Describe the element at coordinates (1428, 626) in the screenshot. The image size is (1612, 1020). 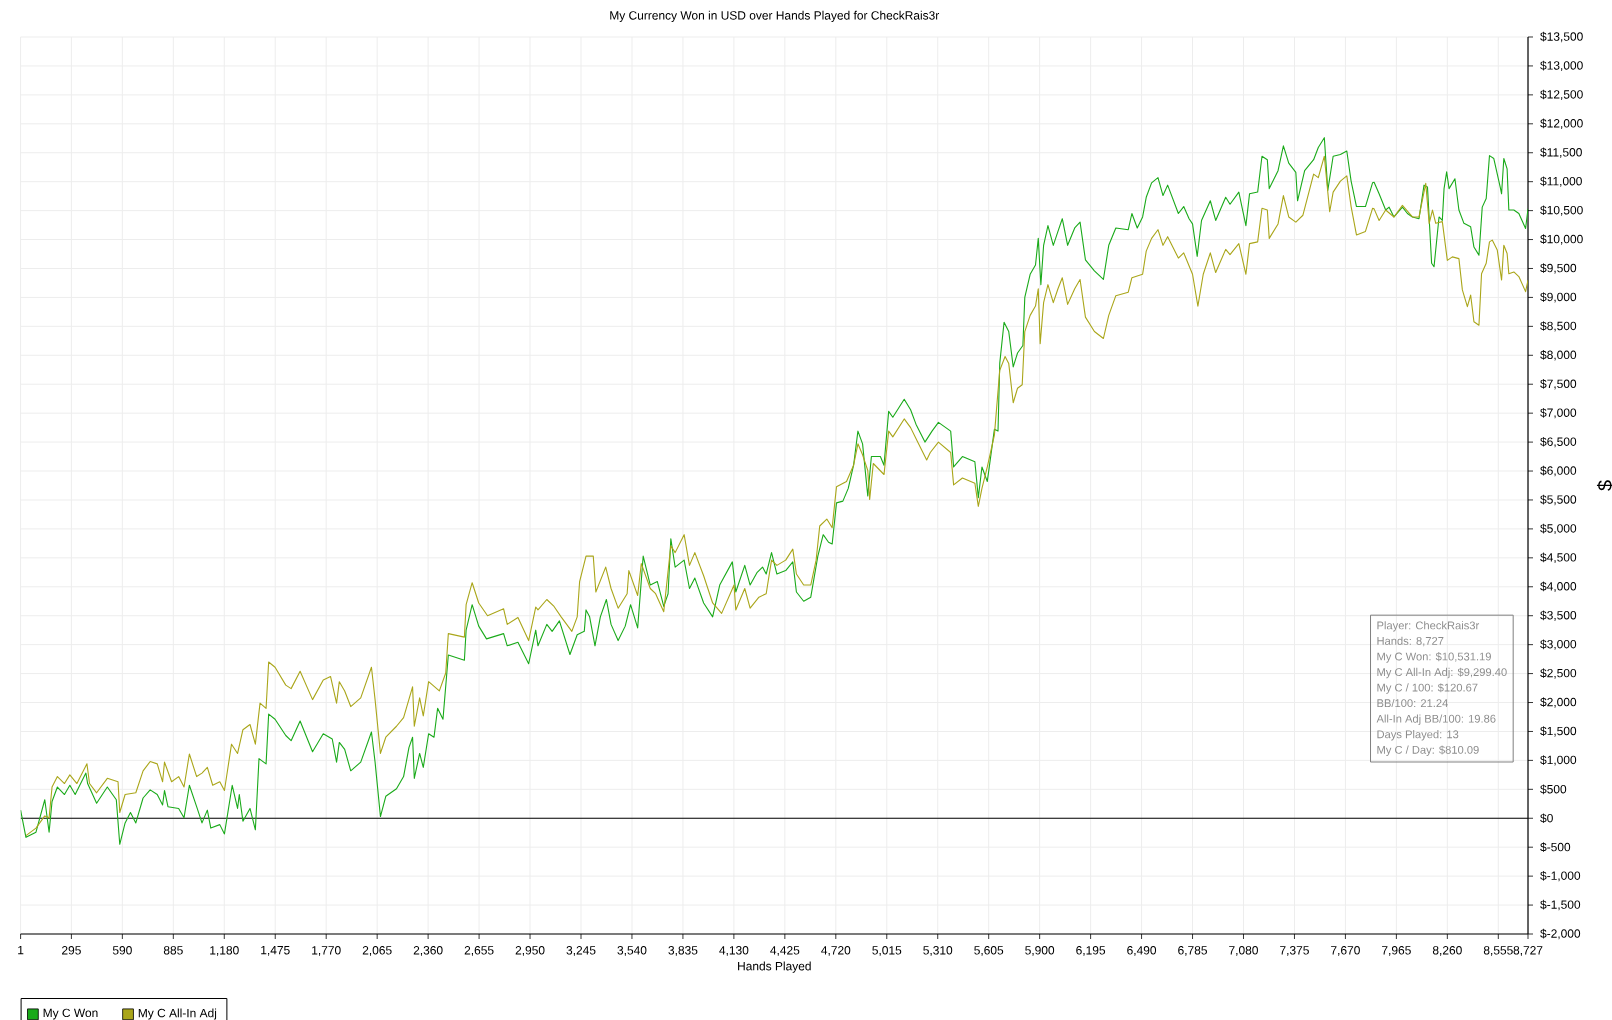
I see `annotation: Player: CheckRais3r` at that location.